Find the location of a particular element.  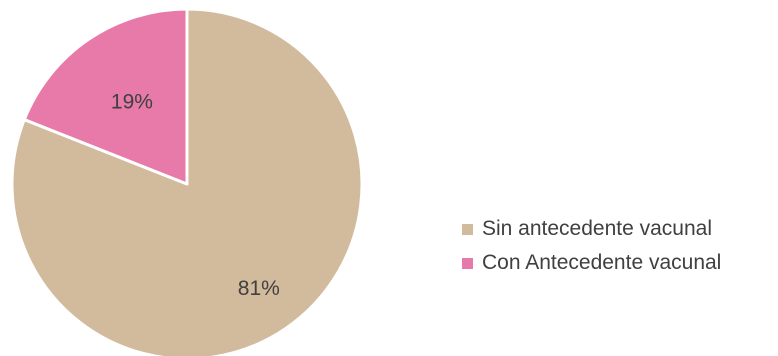

legend-label-sin-antecedente: Sin antecedente vacunal is located at coordinates (597, 228).